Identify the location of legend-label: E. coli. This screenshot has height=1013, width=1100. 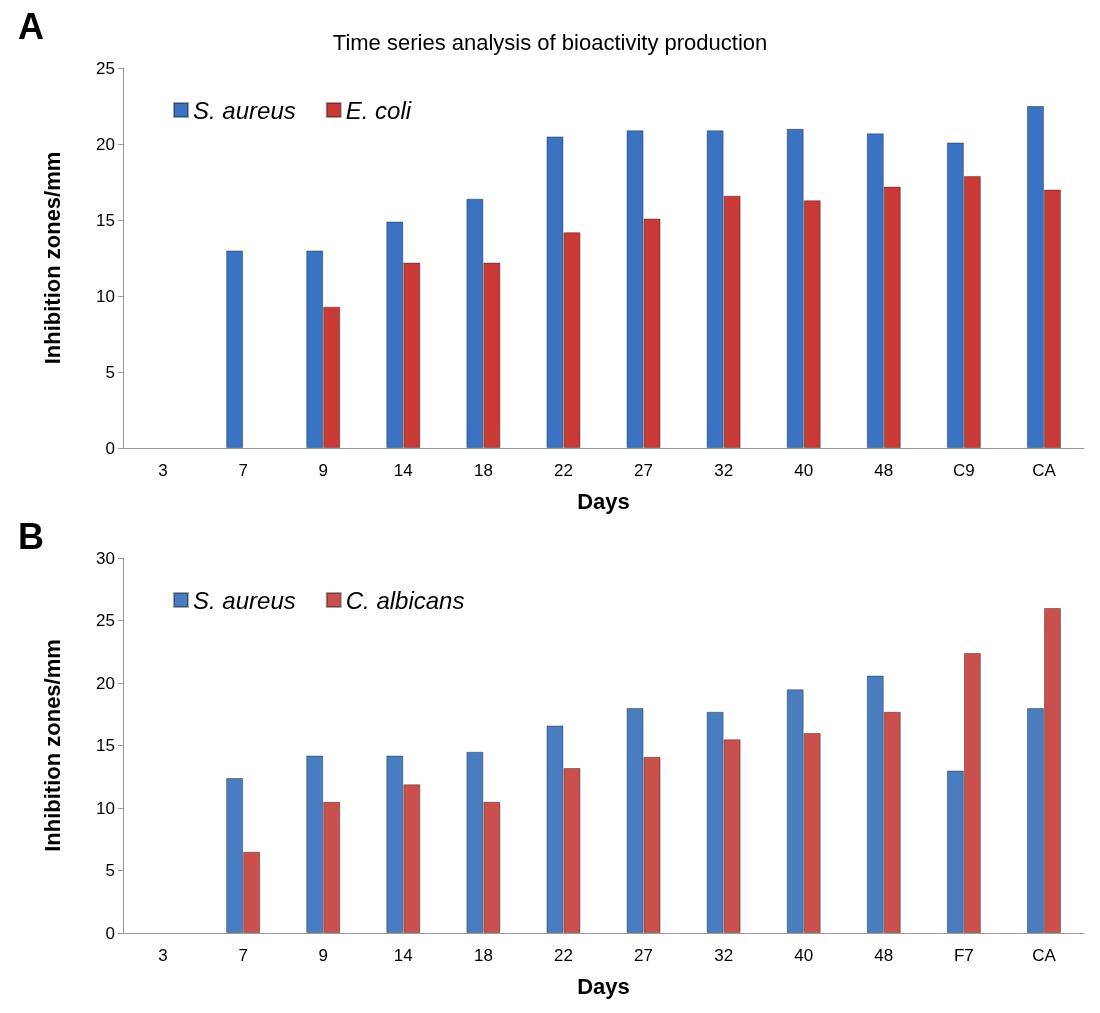
(378, 110).